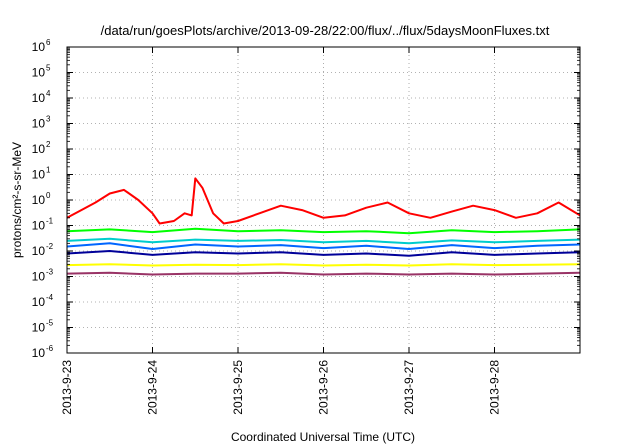 Image resolution: width=640 pixels, height=448 pixels. What do you see at coordinates (50, 297) in the screenshot?
I see `y-tick-exponent: -4` at bounding box center [50, 297].